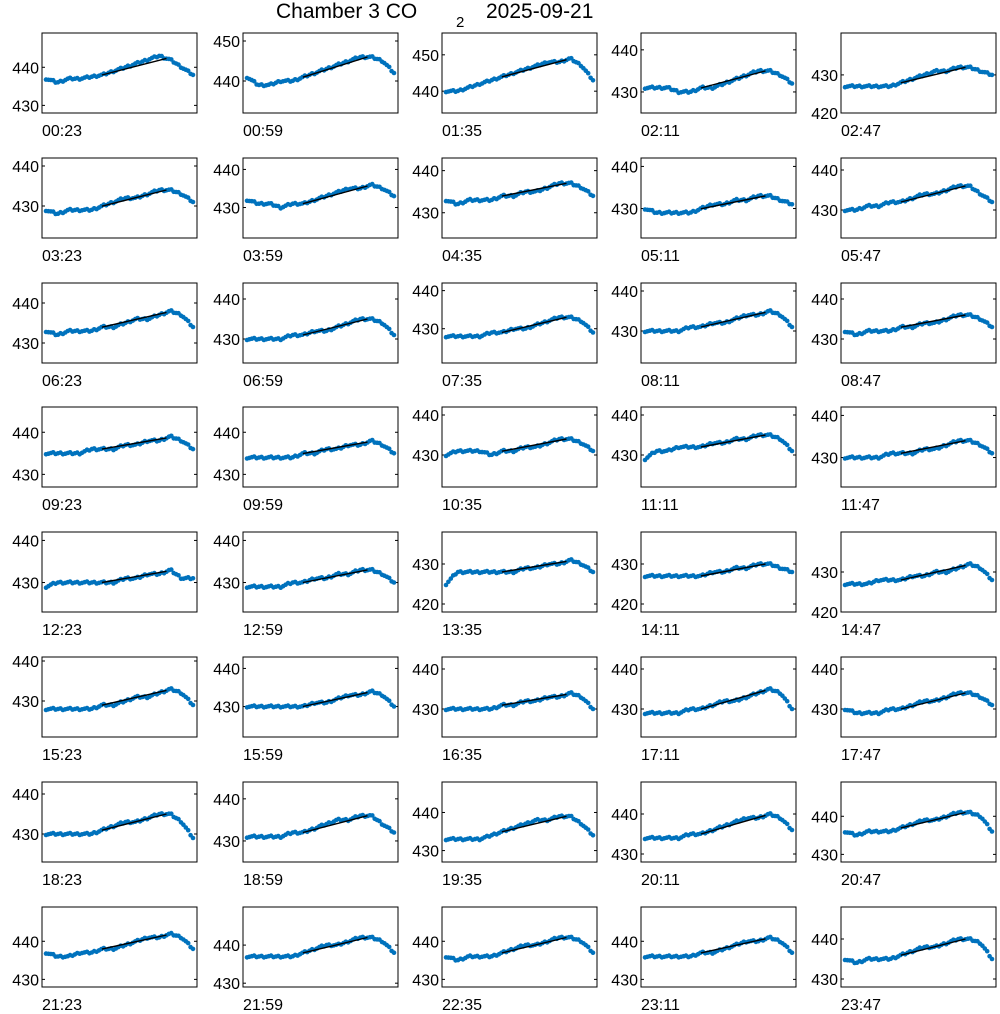 The height and width of the screenshot is (1014, 1000). I want to click on figure-title: Chamber 3 CO 2 2025-09-21, so click(500, 18).